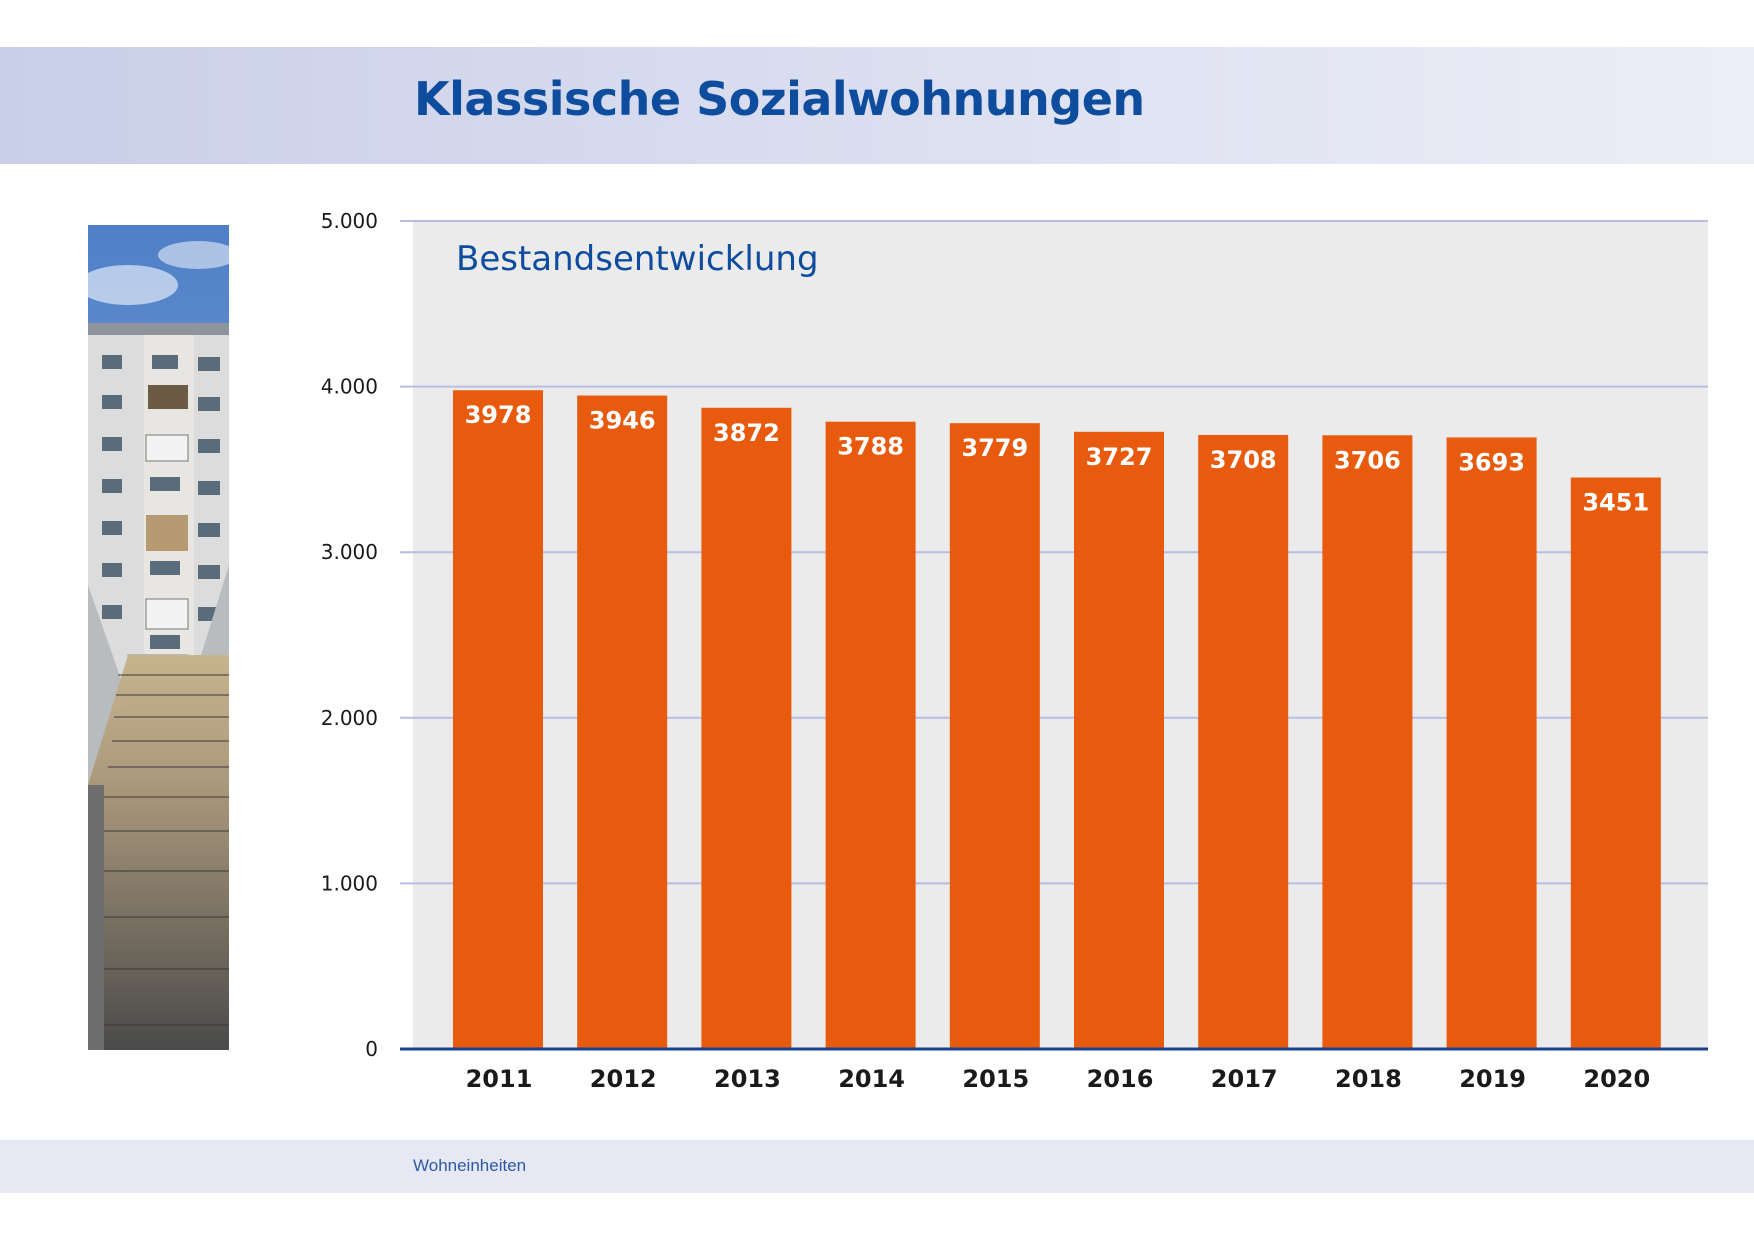 This screenshot has width=1754, height=1241. I want to click on y-tick-label: 0, so click(371, 1049).